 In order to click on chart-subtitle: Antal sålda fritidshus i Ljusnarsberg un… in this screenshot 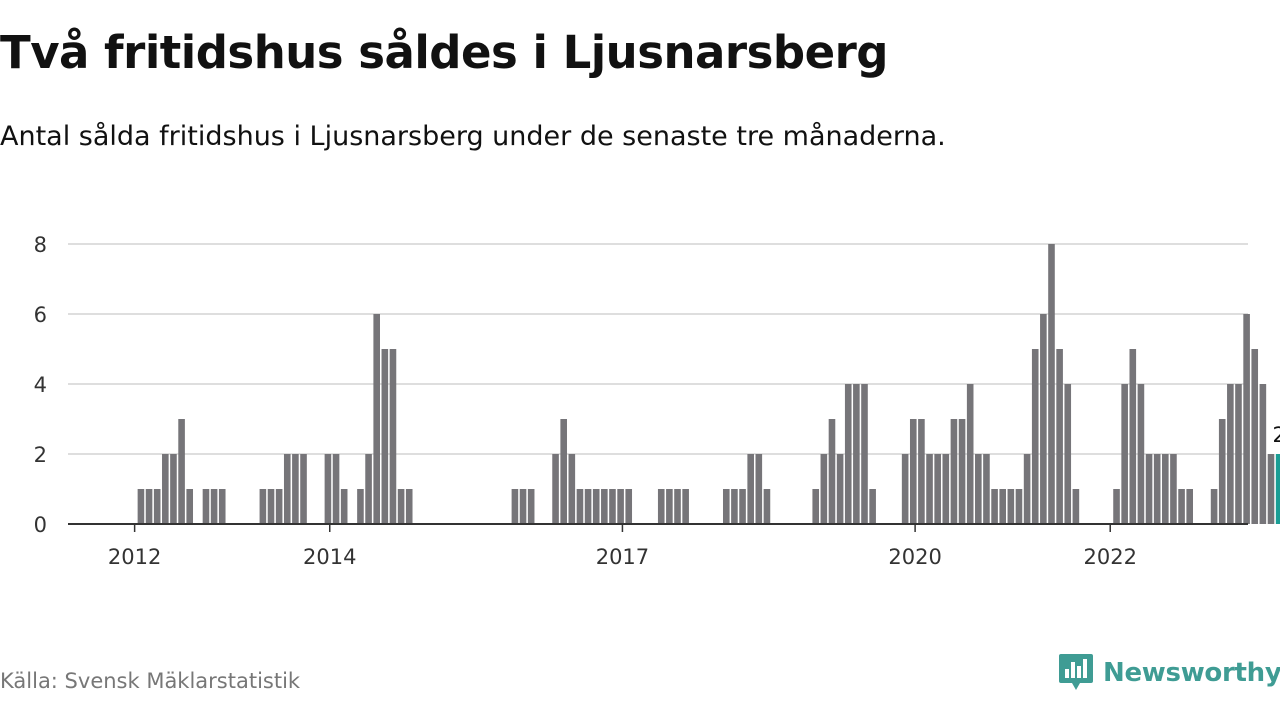, I will do `click(473, 136)`.